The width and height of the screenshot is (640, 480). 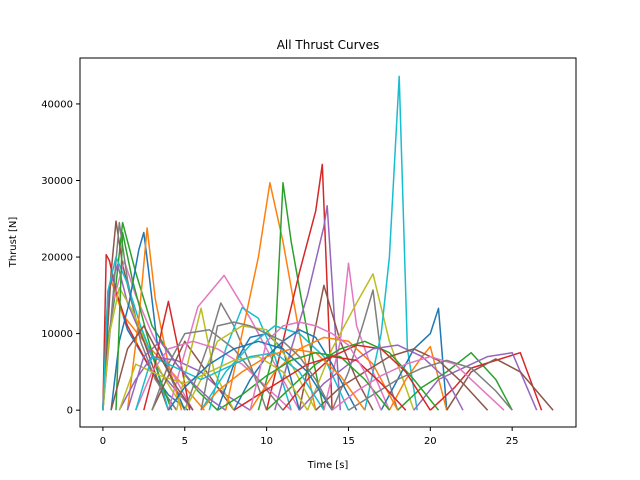 What do you see at coordinates (103, 441) in the screenshot?
I see `x-tick-label: 0` at bounding box center [103, 441].